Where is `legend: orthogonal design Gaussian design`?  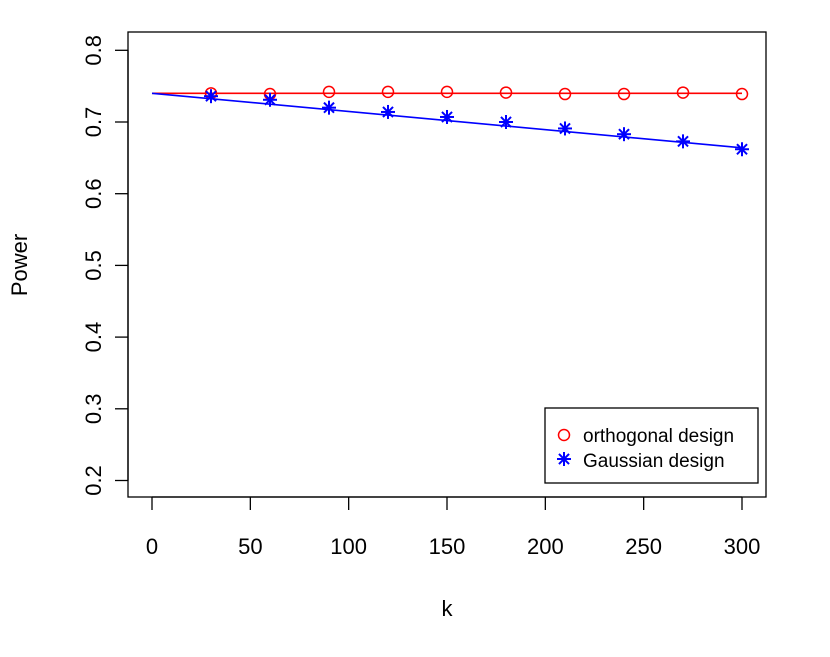 legend: orthogonal design Gaussian design is located at coordinates (651, 445).